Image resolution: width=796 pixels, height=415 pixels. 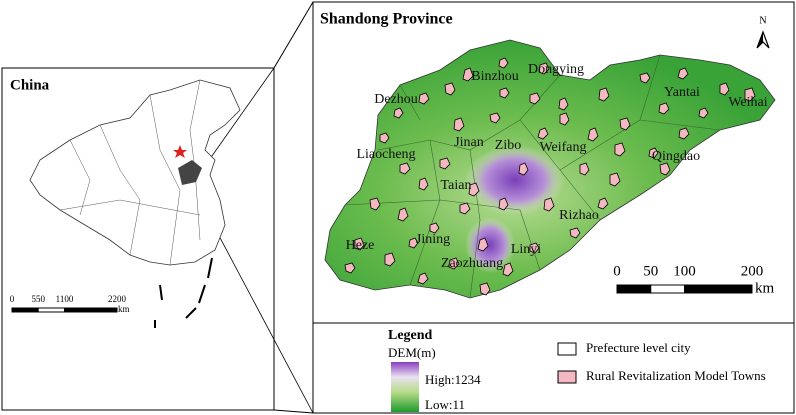 I want to click on city-label: Weihai, so click(x=747, y=102).